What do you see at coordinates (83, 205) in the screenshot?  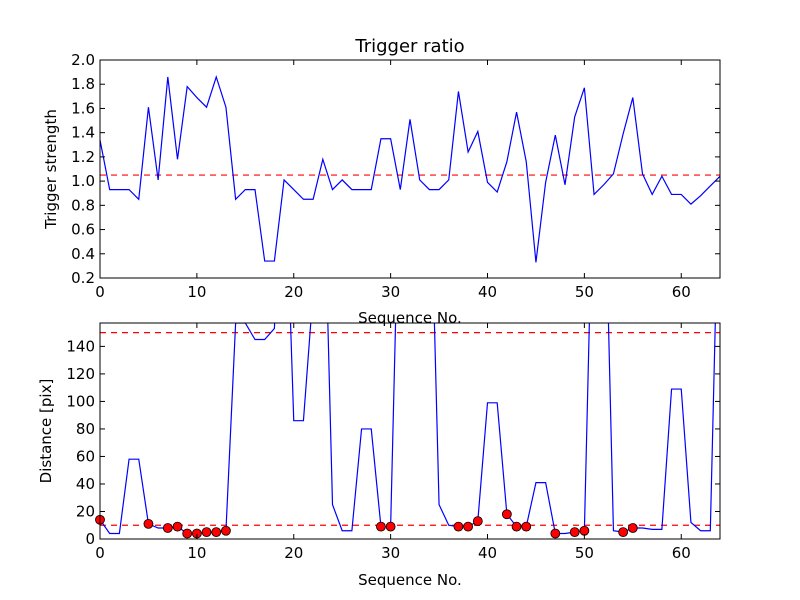 I see `y-tick-label: 0.8` at bounding box center [83, 205].